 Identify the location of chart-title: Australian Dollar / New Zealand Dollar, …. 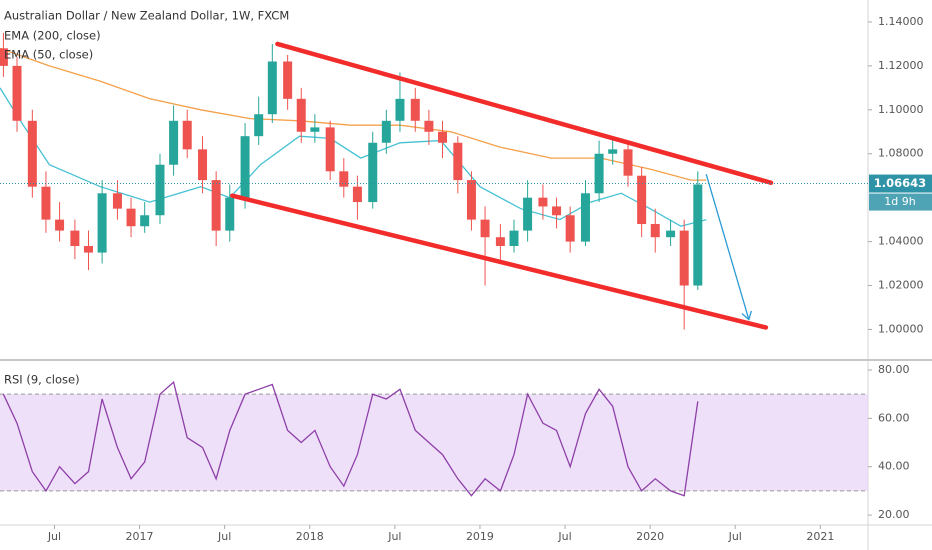
(146, 16).